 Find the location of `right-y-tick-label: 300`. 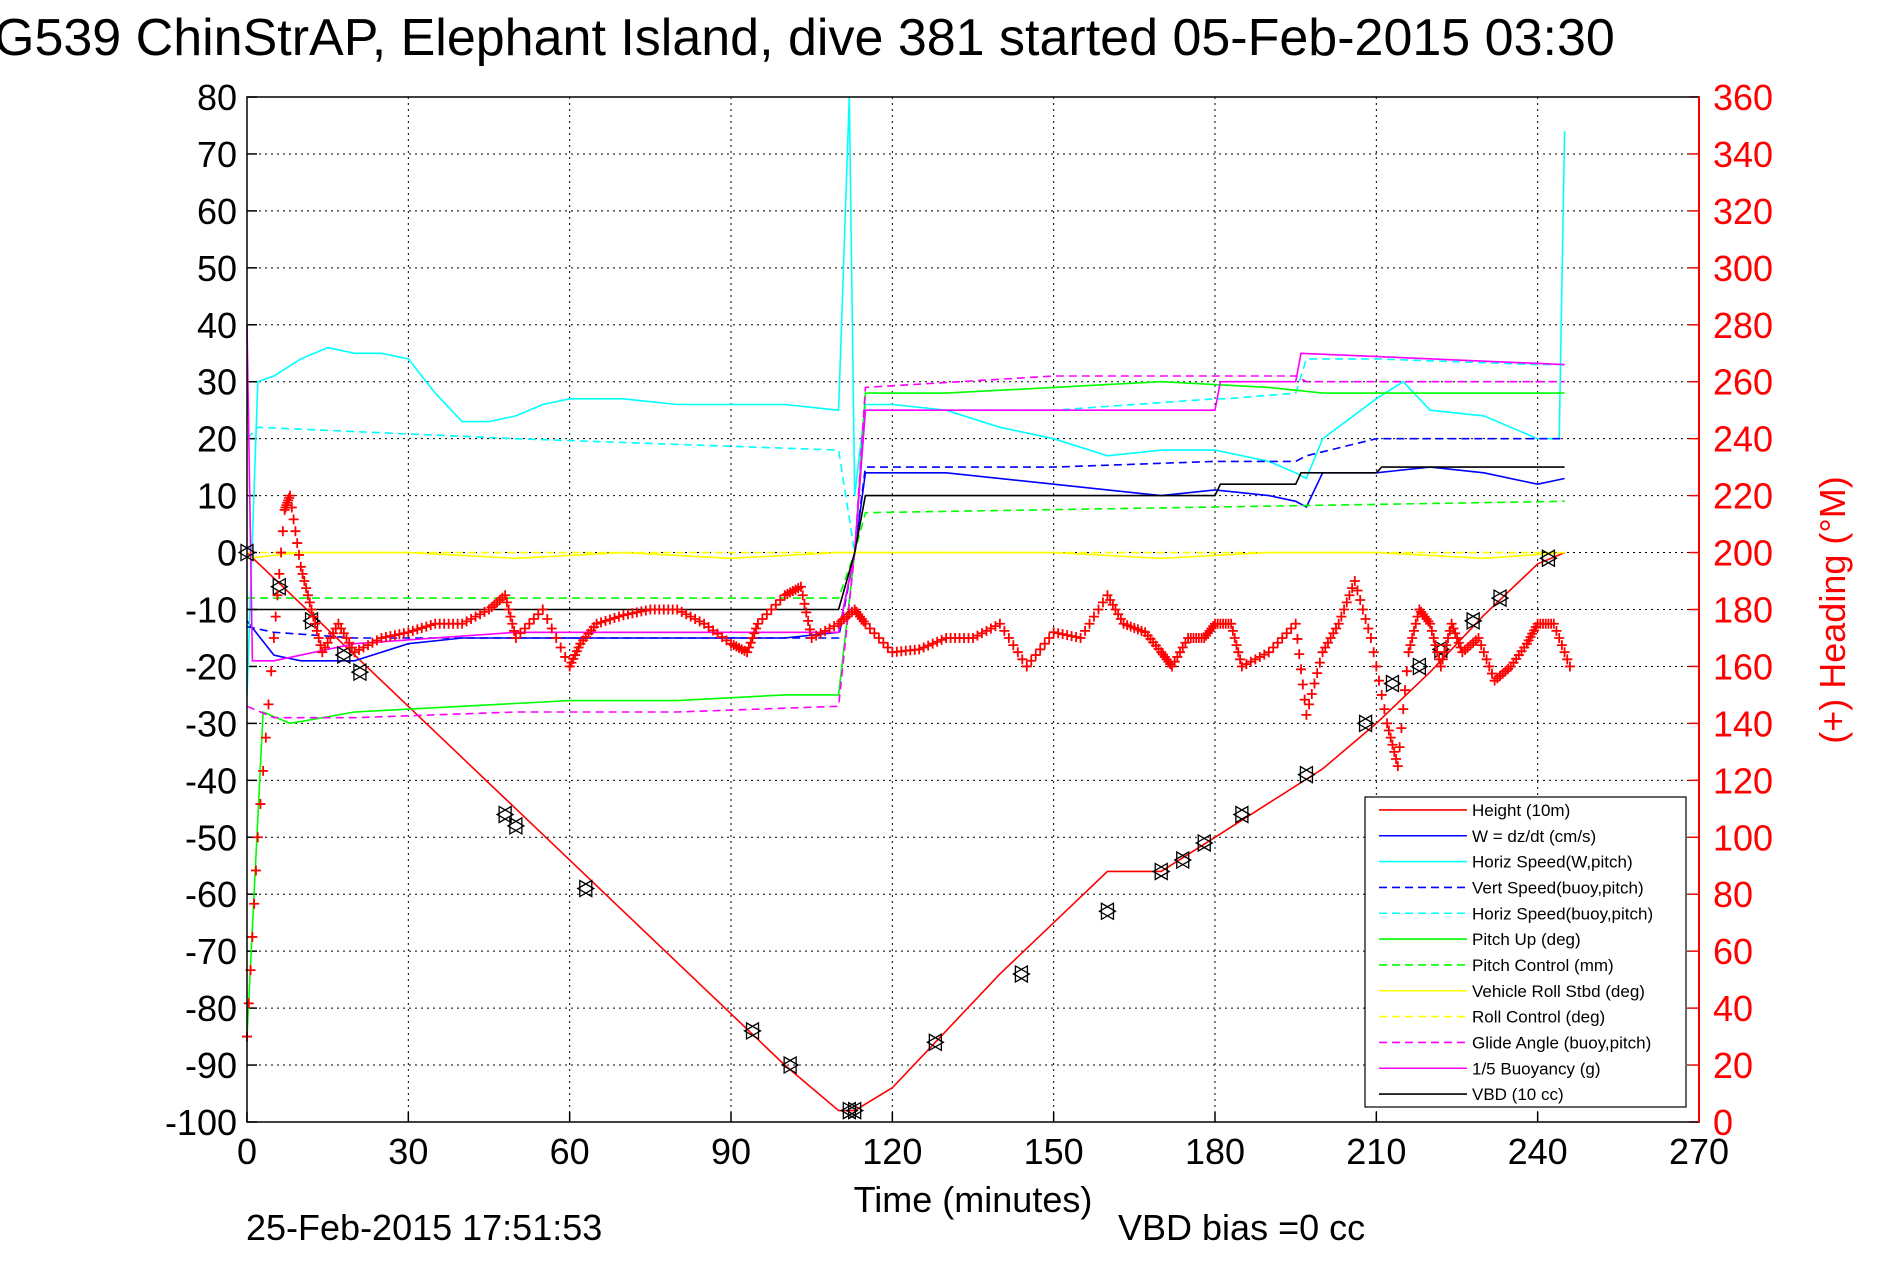

right-y-tick-label: 300 is located at coordinates (1743, 268).